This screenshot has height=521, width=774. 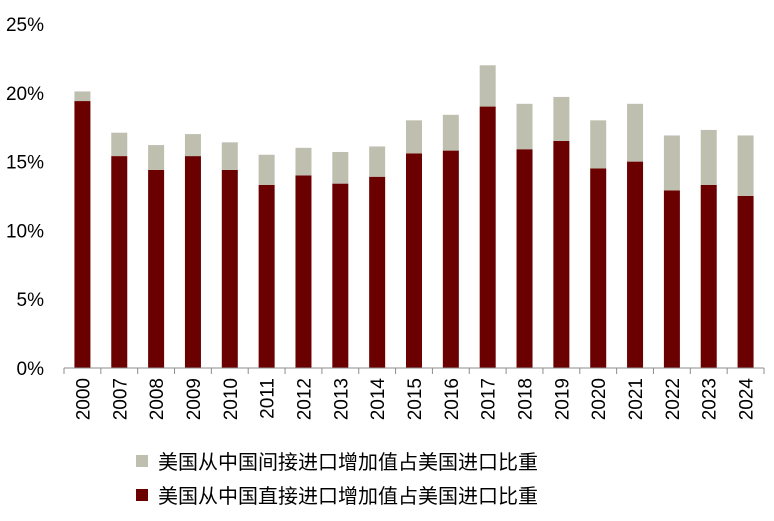 What do you see at coordinates (25, 231) in the screenshot?
I see `y-tick-label: 10%` at bounding box center [25, 231].